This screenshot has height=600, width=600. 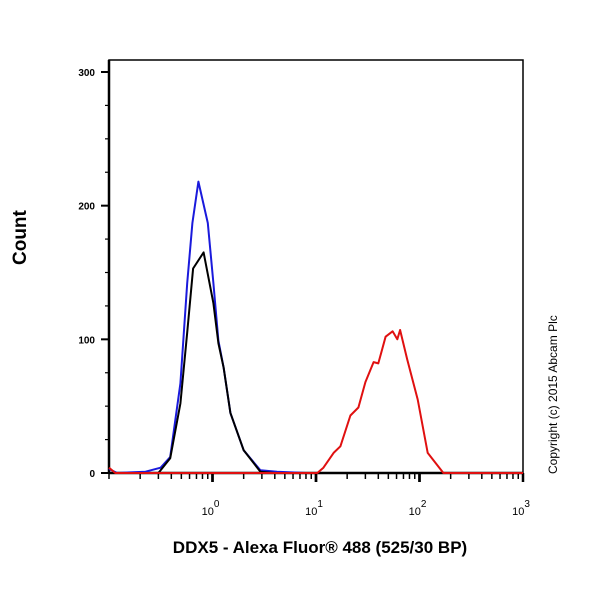 What do you see at coordinates (418, 508) in the screenshot?
I see `x-tick-label: 10²` at bounding box center [418, 508].